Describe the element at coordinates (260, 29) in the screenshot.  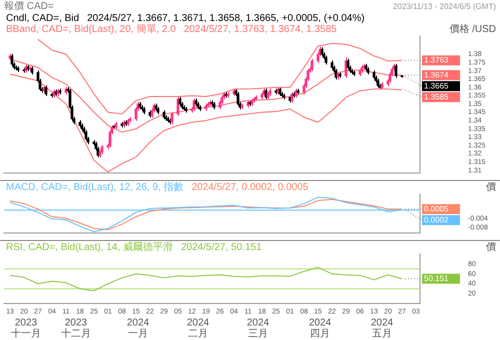
I see `text: 2024/5/27, 1.3763, 1.3674, 1.3585` at that location.